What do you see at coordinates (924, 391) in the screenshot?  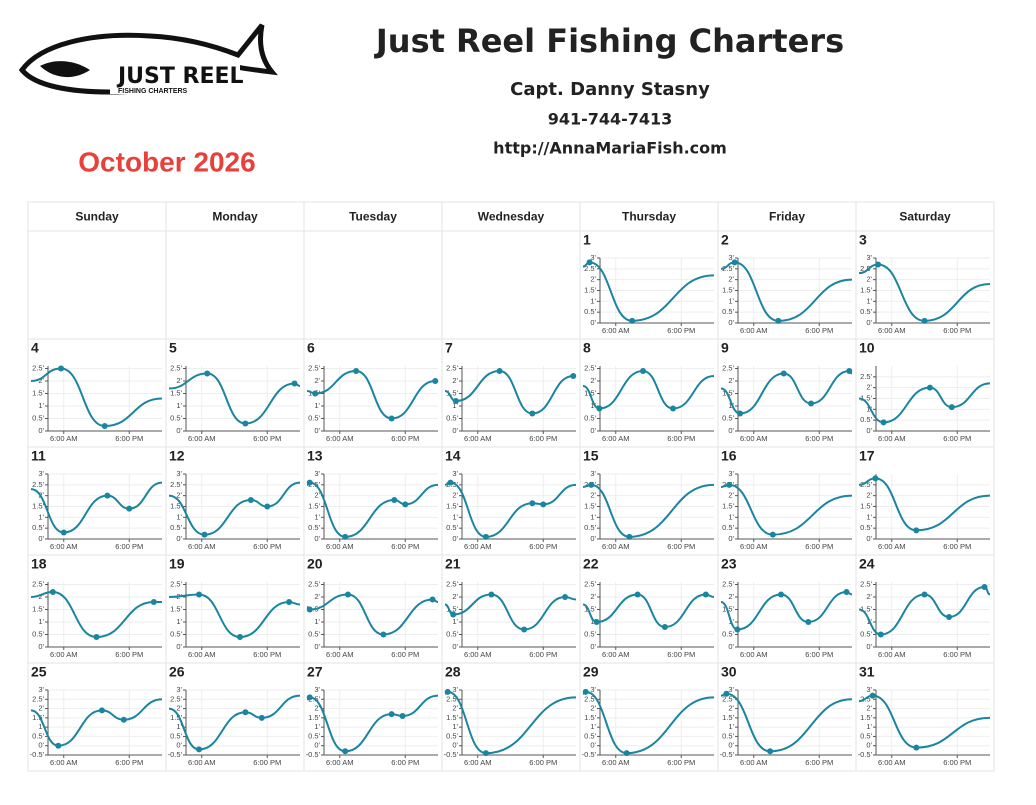 I see `day-cell: 100'0.5'1'1.5'2'2.5'6:00 AM 6:00 PM` at bounding box center [924, 391].